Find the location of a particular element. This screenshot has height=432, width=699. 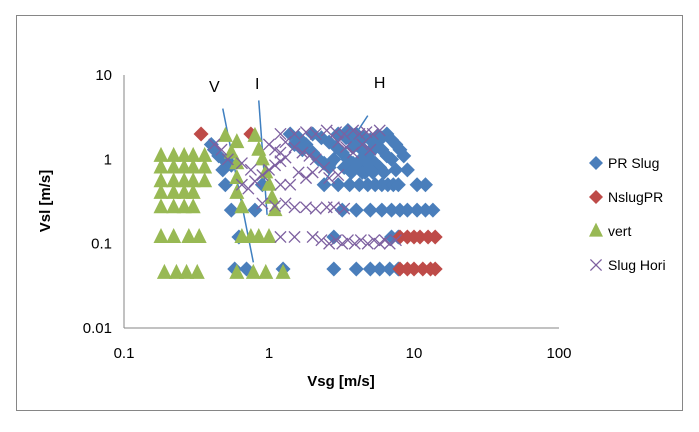

legend-item-pr-slug: PR Slug is located at coordinates (624, 163).